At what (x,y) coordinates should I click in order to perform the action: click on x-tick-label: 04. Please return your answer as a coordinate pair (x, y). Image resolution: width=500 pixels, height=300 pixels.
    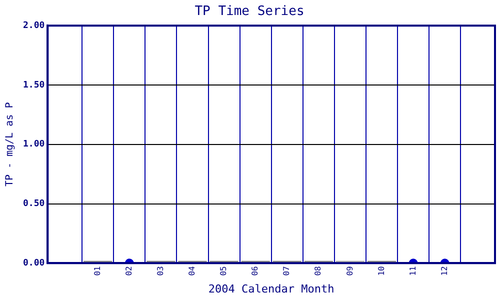
    Looking at the image, I should click on (192, 271).